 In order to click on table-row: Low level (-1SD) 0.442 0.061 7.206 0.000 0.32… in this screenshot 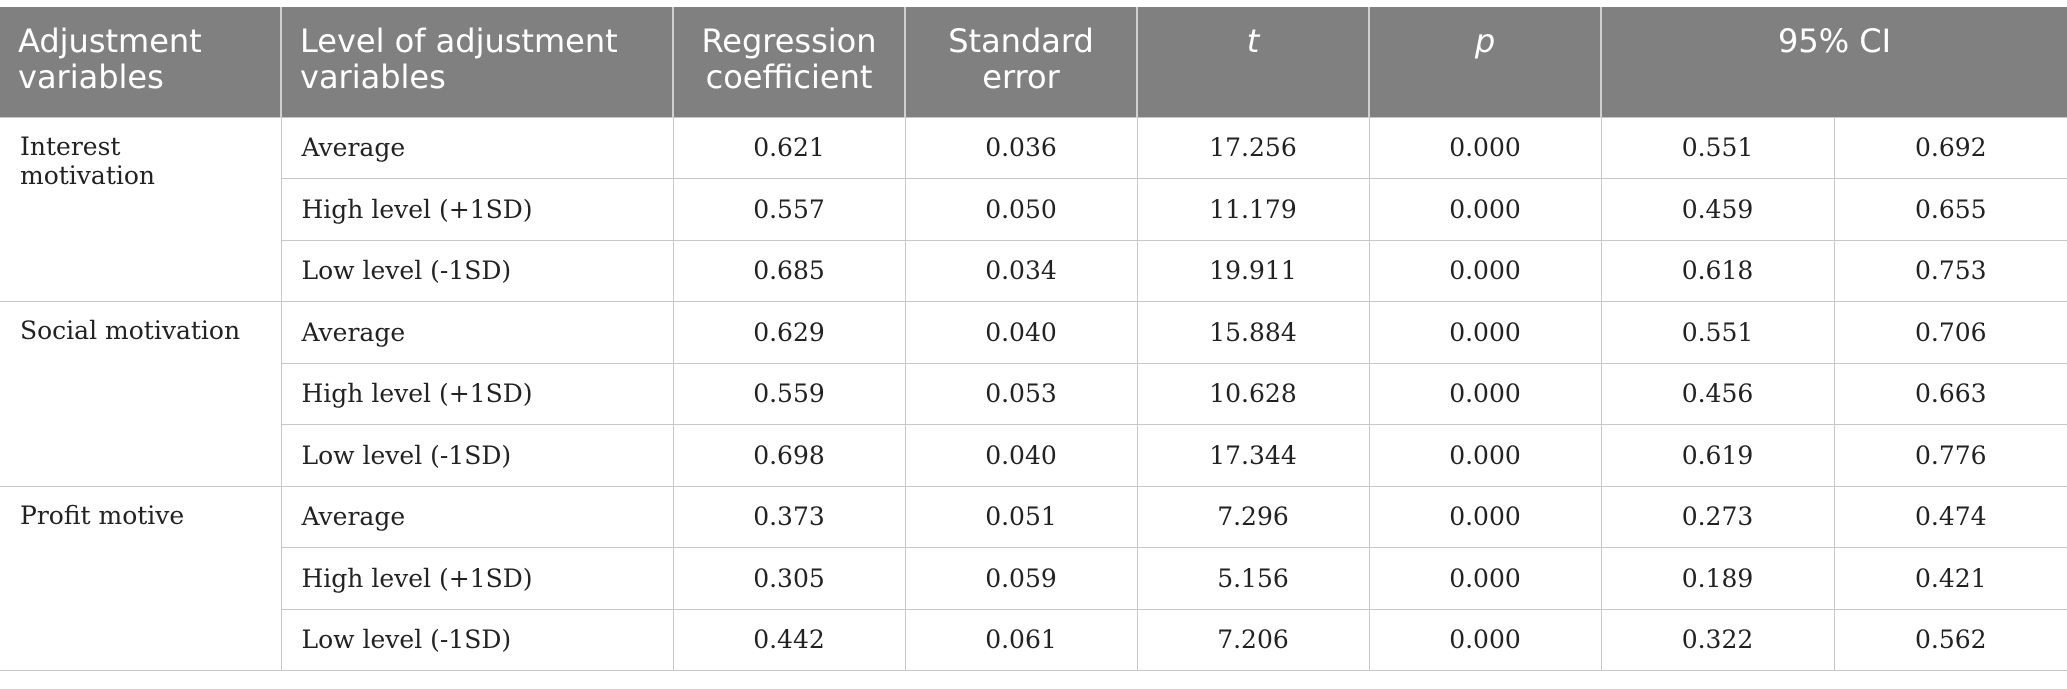, I will do `click(1033, 639)`.